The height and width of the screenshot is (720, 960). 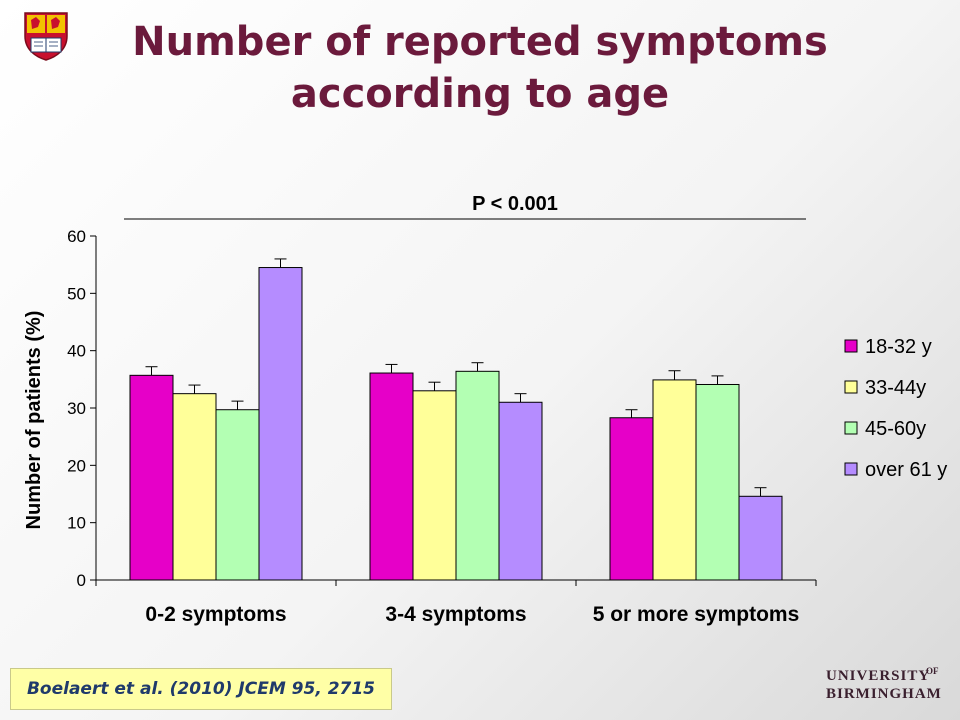 I want to click on legend-label: 18-32 y, so click(x=898, y=347).